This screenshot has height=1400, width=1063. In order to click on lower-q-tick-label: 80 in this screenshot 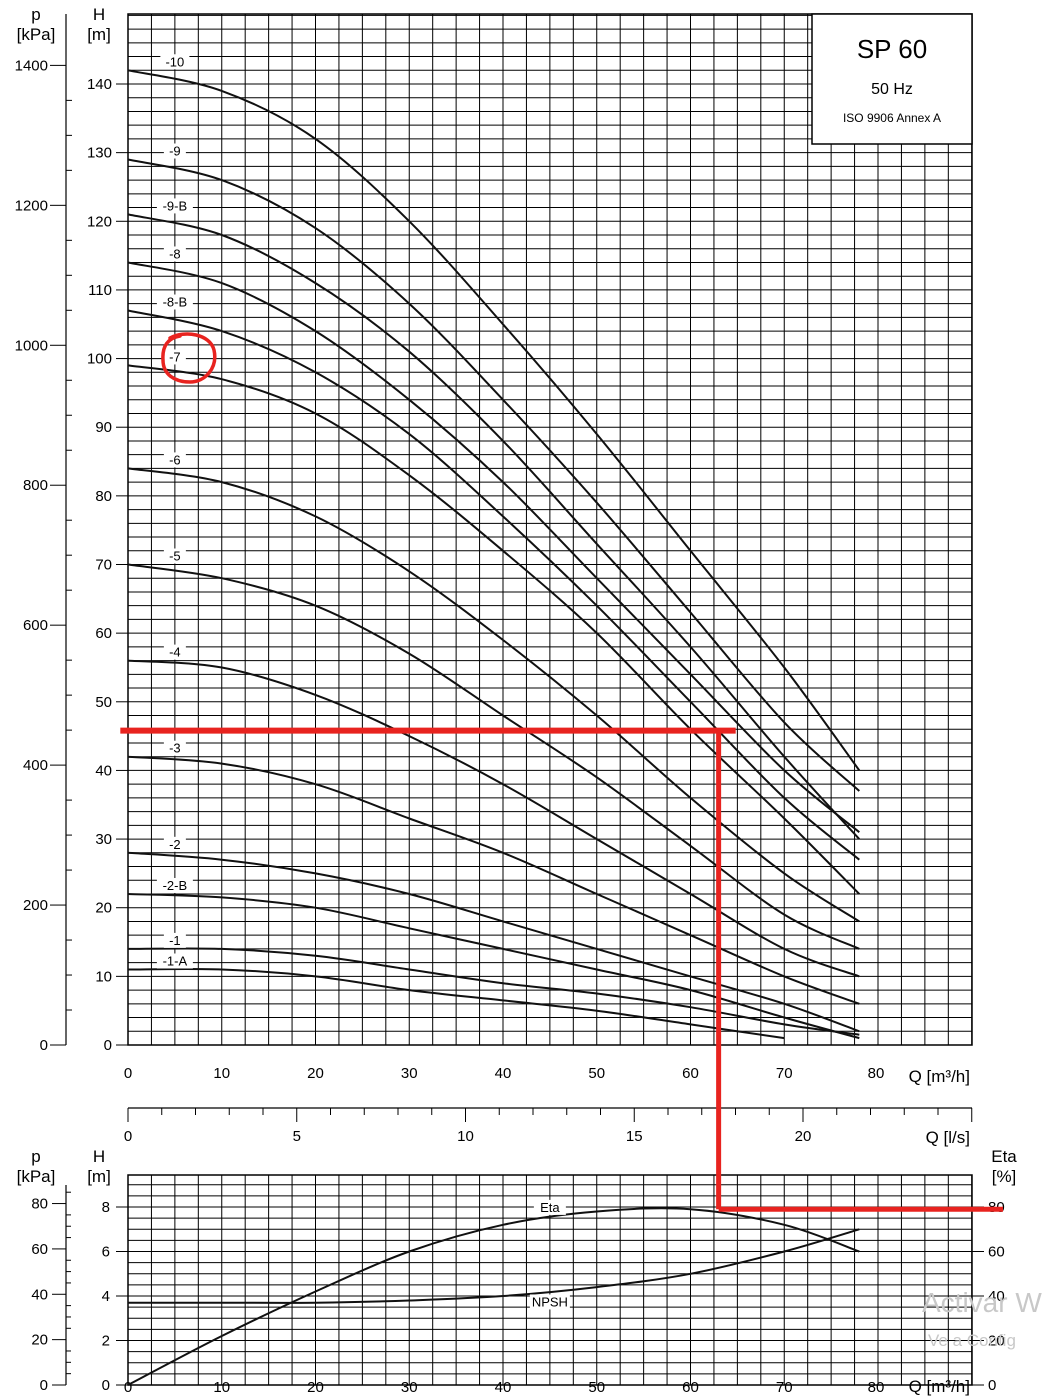, I will do `click(876, 1387)`.